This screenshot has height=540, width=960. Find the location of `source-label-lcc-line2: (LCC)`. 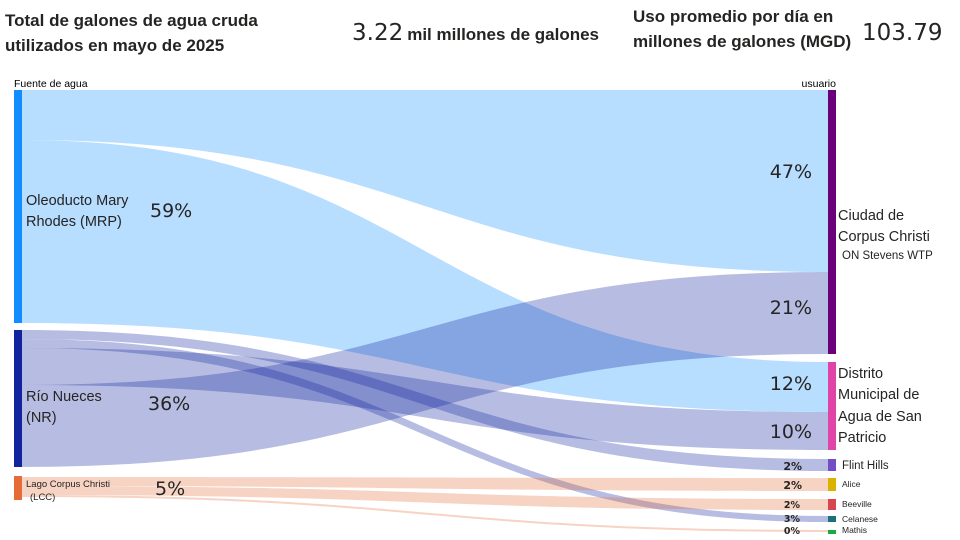

source-label-lcc-line2: (LCC) is located at coordinates (42, 497).